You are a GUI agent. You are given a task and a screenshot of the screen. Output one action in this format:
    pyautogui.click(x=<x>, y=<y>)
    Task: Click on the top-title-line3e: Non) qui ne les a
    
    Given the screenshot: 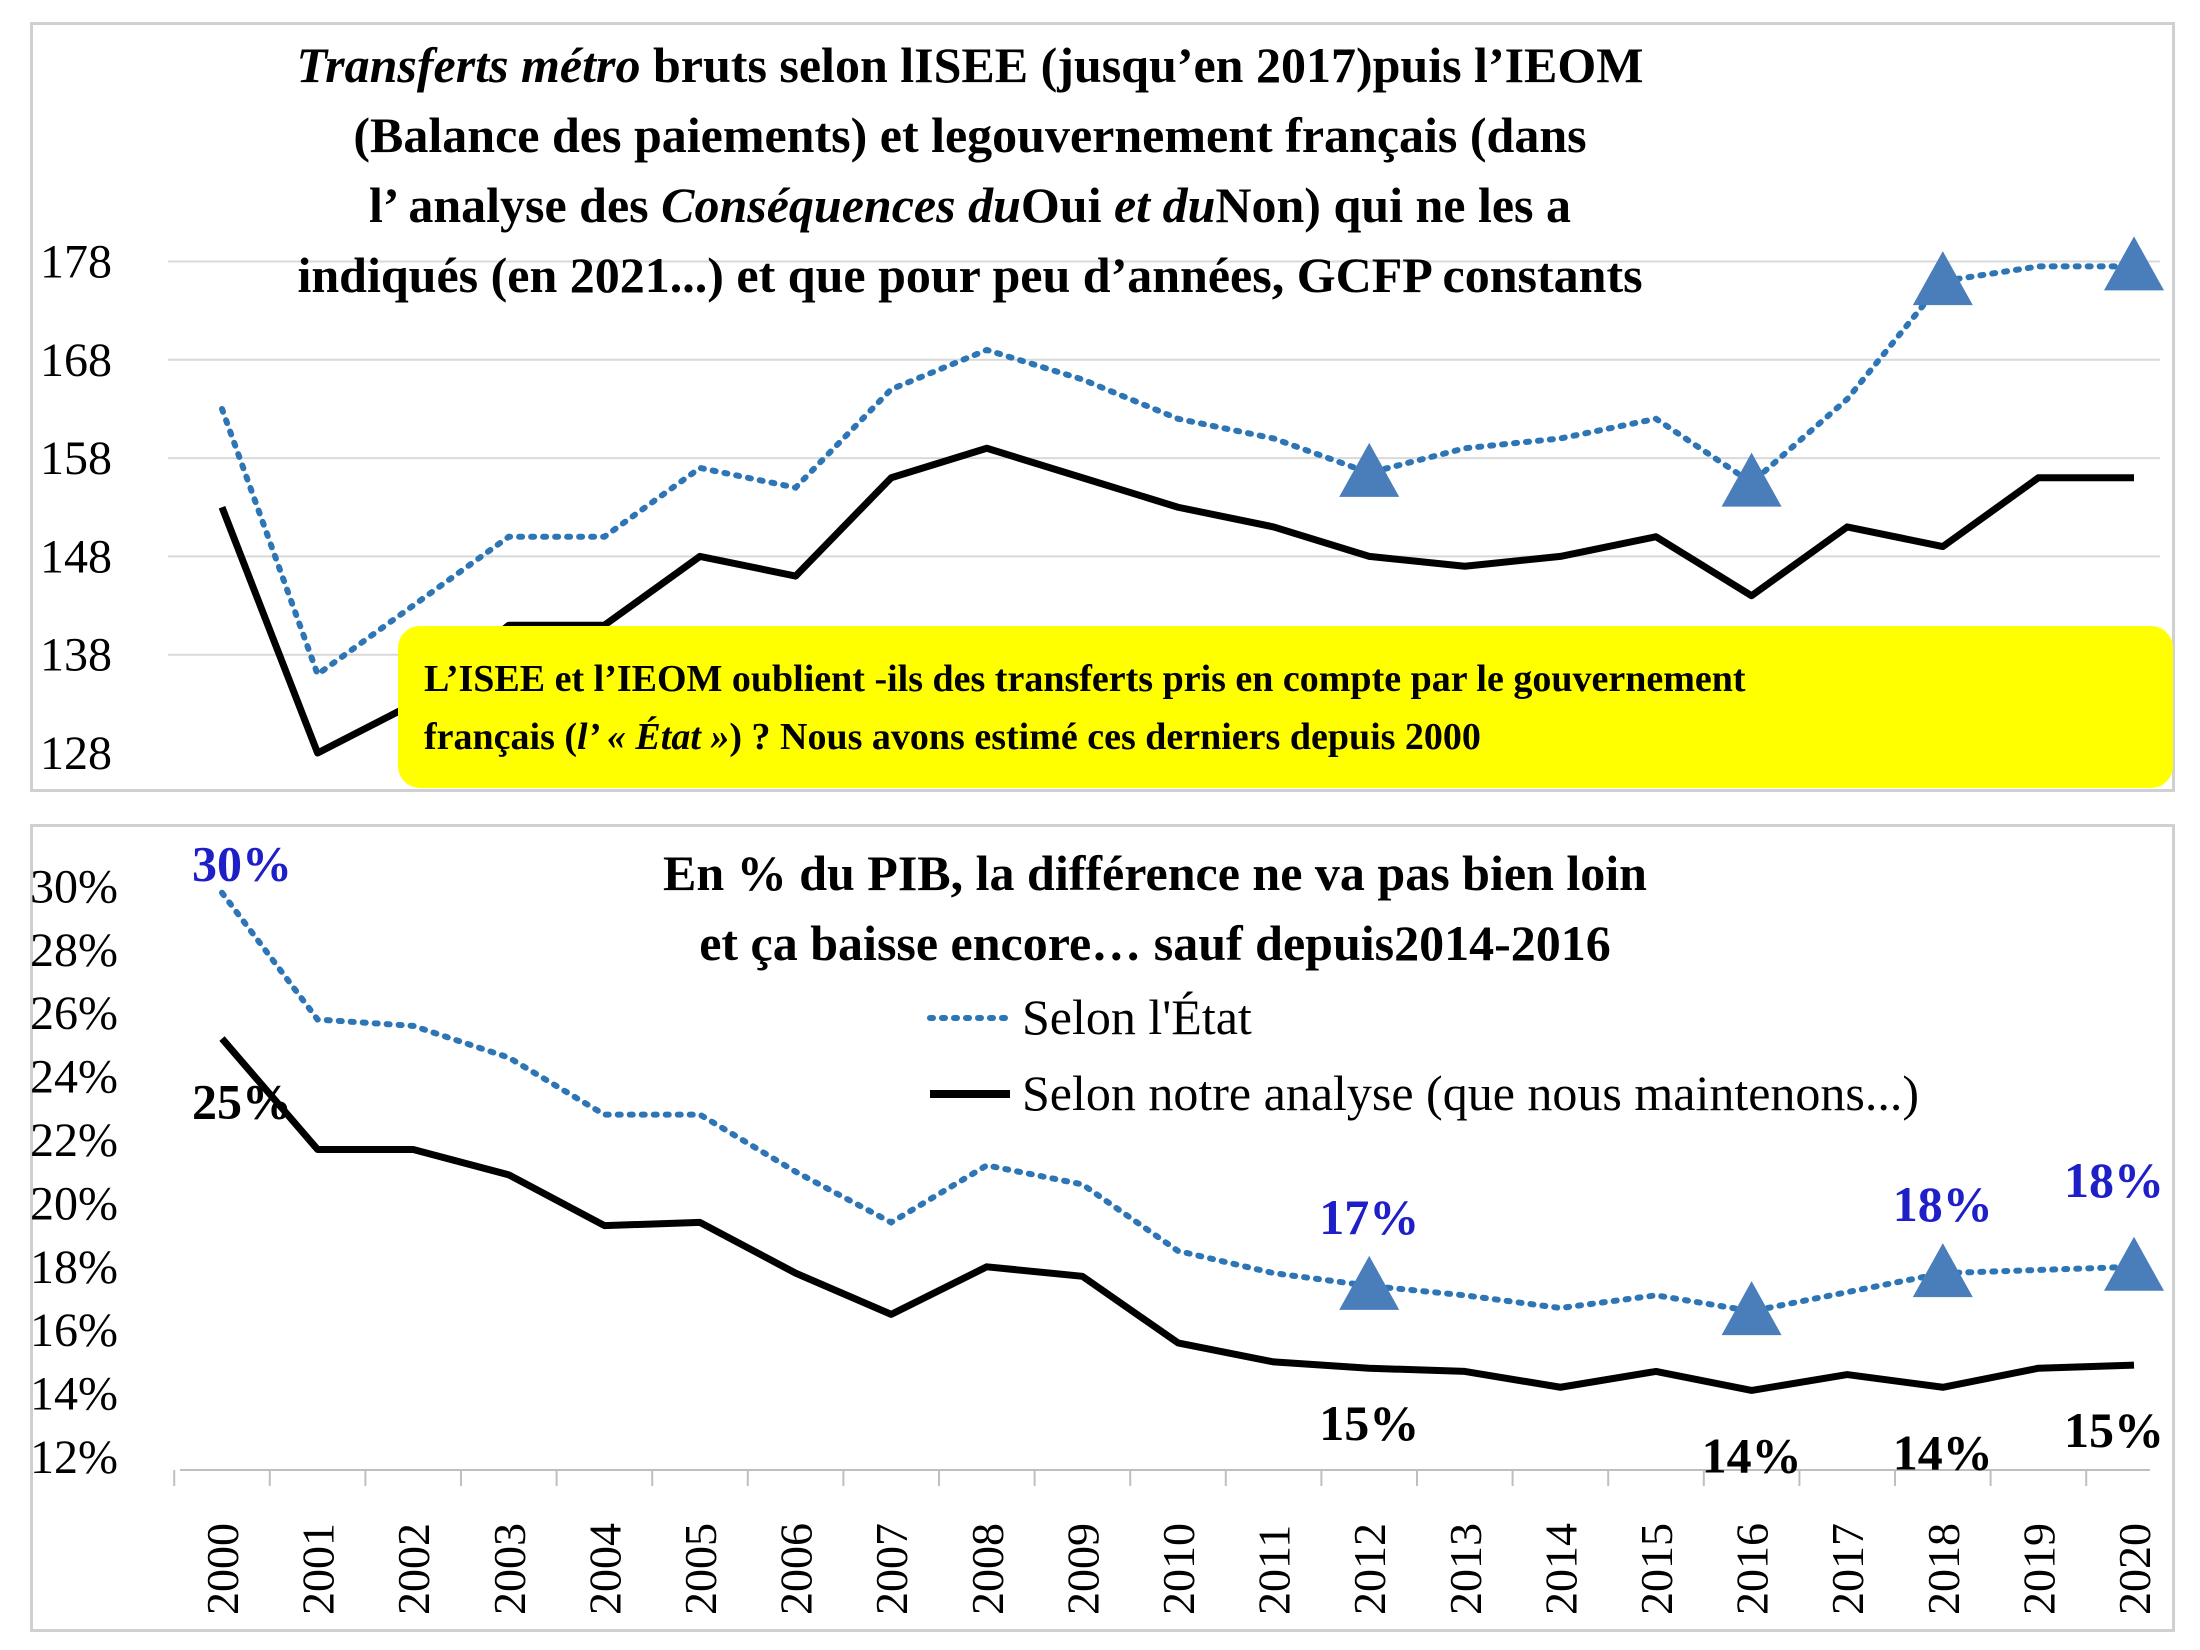 What is the action you would take?
    pyautogui.click(x=1393, y=205)
    